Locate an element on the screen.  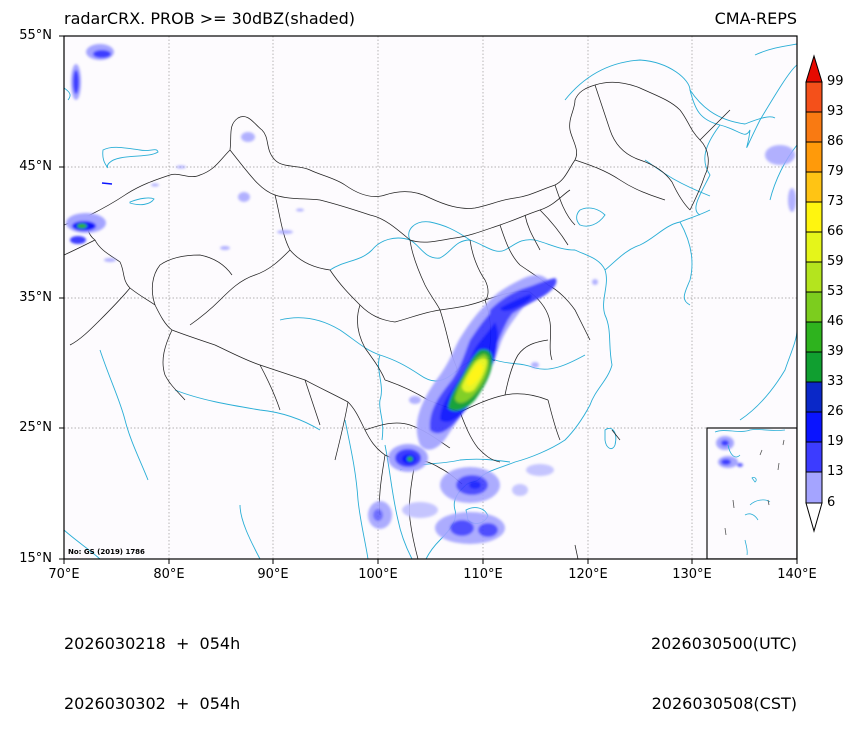
colorbar-label: 13 is located at coordinates (835, 471).